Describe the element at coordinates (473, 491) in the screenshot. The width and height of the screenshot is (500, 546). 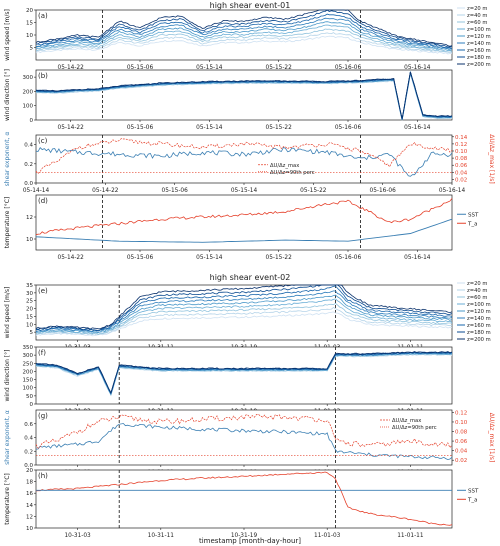
I see `panel-h-legend-label: SST` at that location.